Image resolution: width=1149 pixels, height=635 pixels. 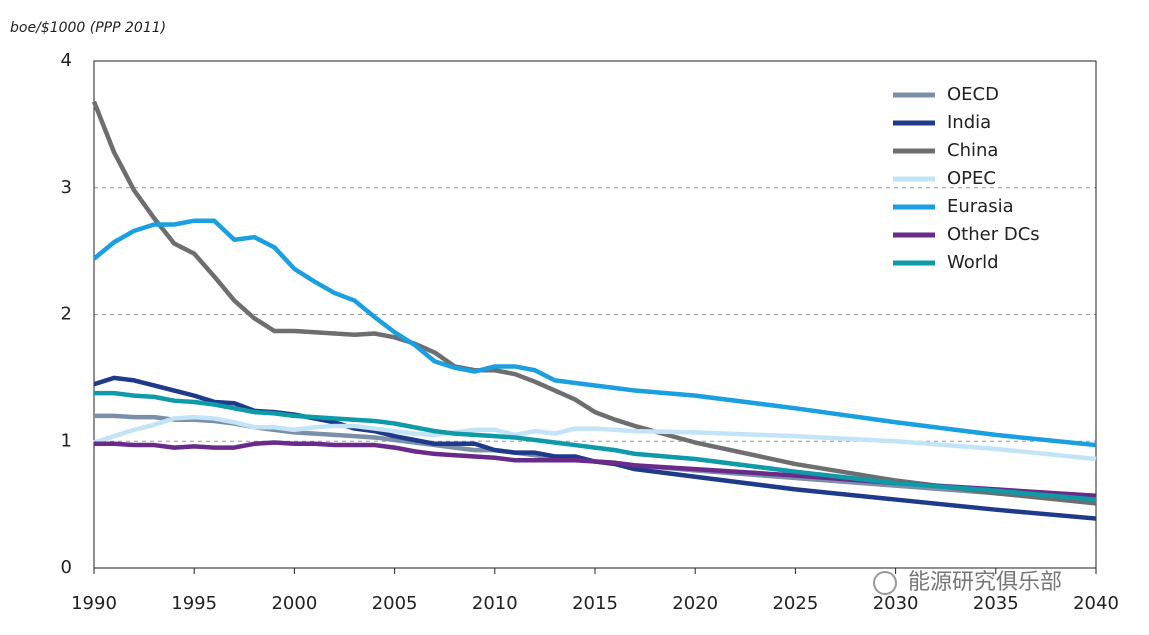 I want to click on x-tick-label: 2030, so click(x=896, y=603).